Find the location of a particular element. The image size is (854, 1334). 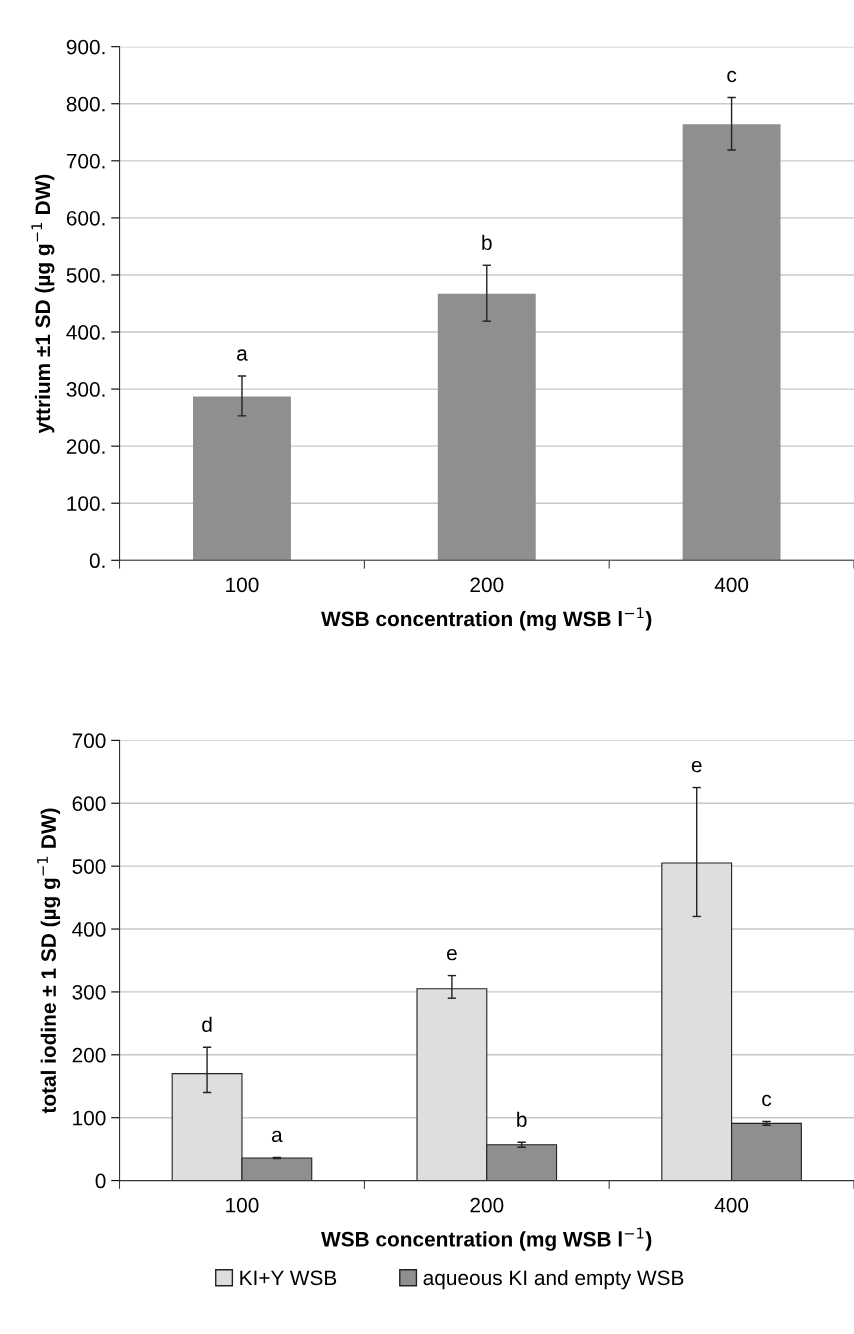

y-tick-label: 300. is located at coordinates (85, 389).